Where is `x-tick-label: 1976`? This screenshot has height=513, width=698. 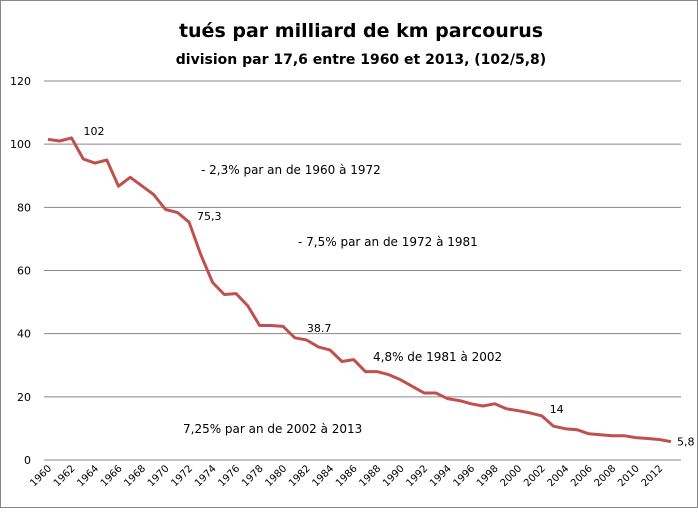
x-tick-label: 1976 is located at coordinates (229, 476).